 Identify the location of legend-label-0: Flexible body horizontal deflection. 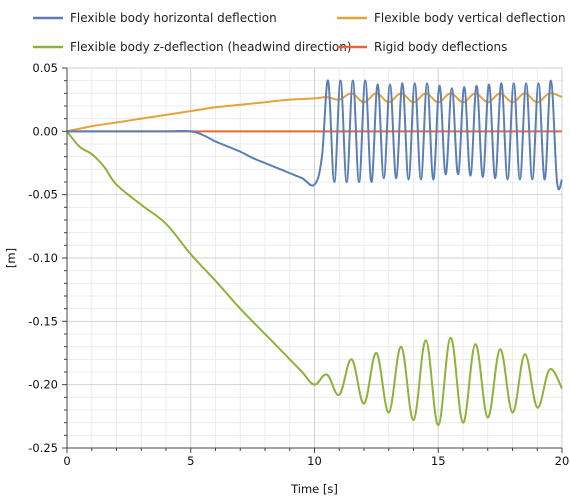
(173, 18).